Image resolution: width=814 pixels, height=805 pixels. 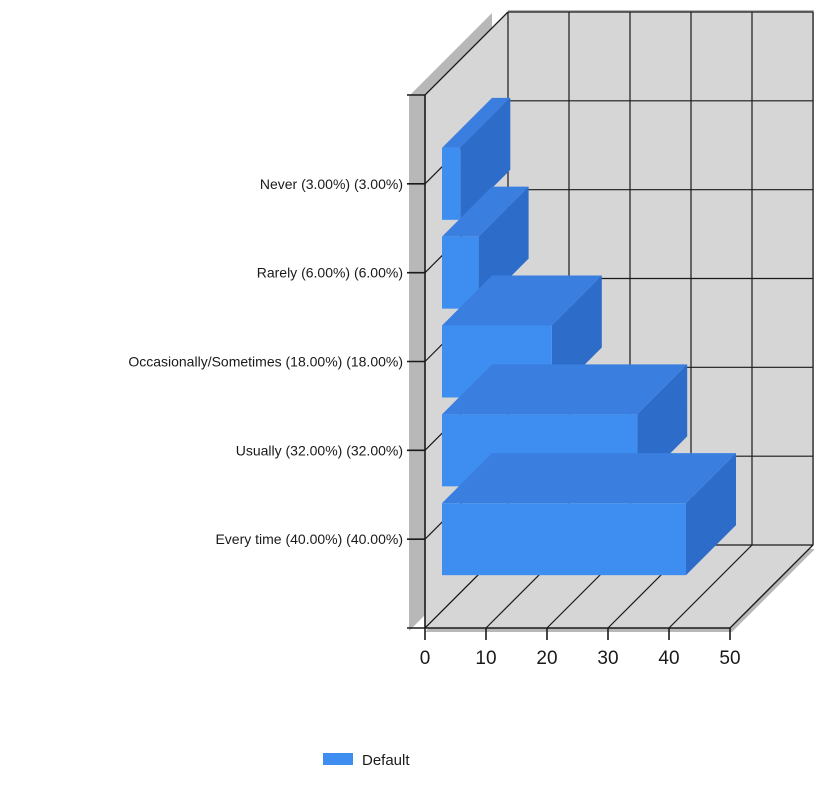 I want to click on category-label: Rarely (6.00%) (6.00%), so click(x=330, y=273).